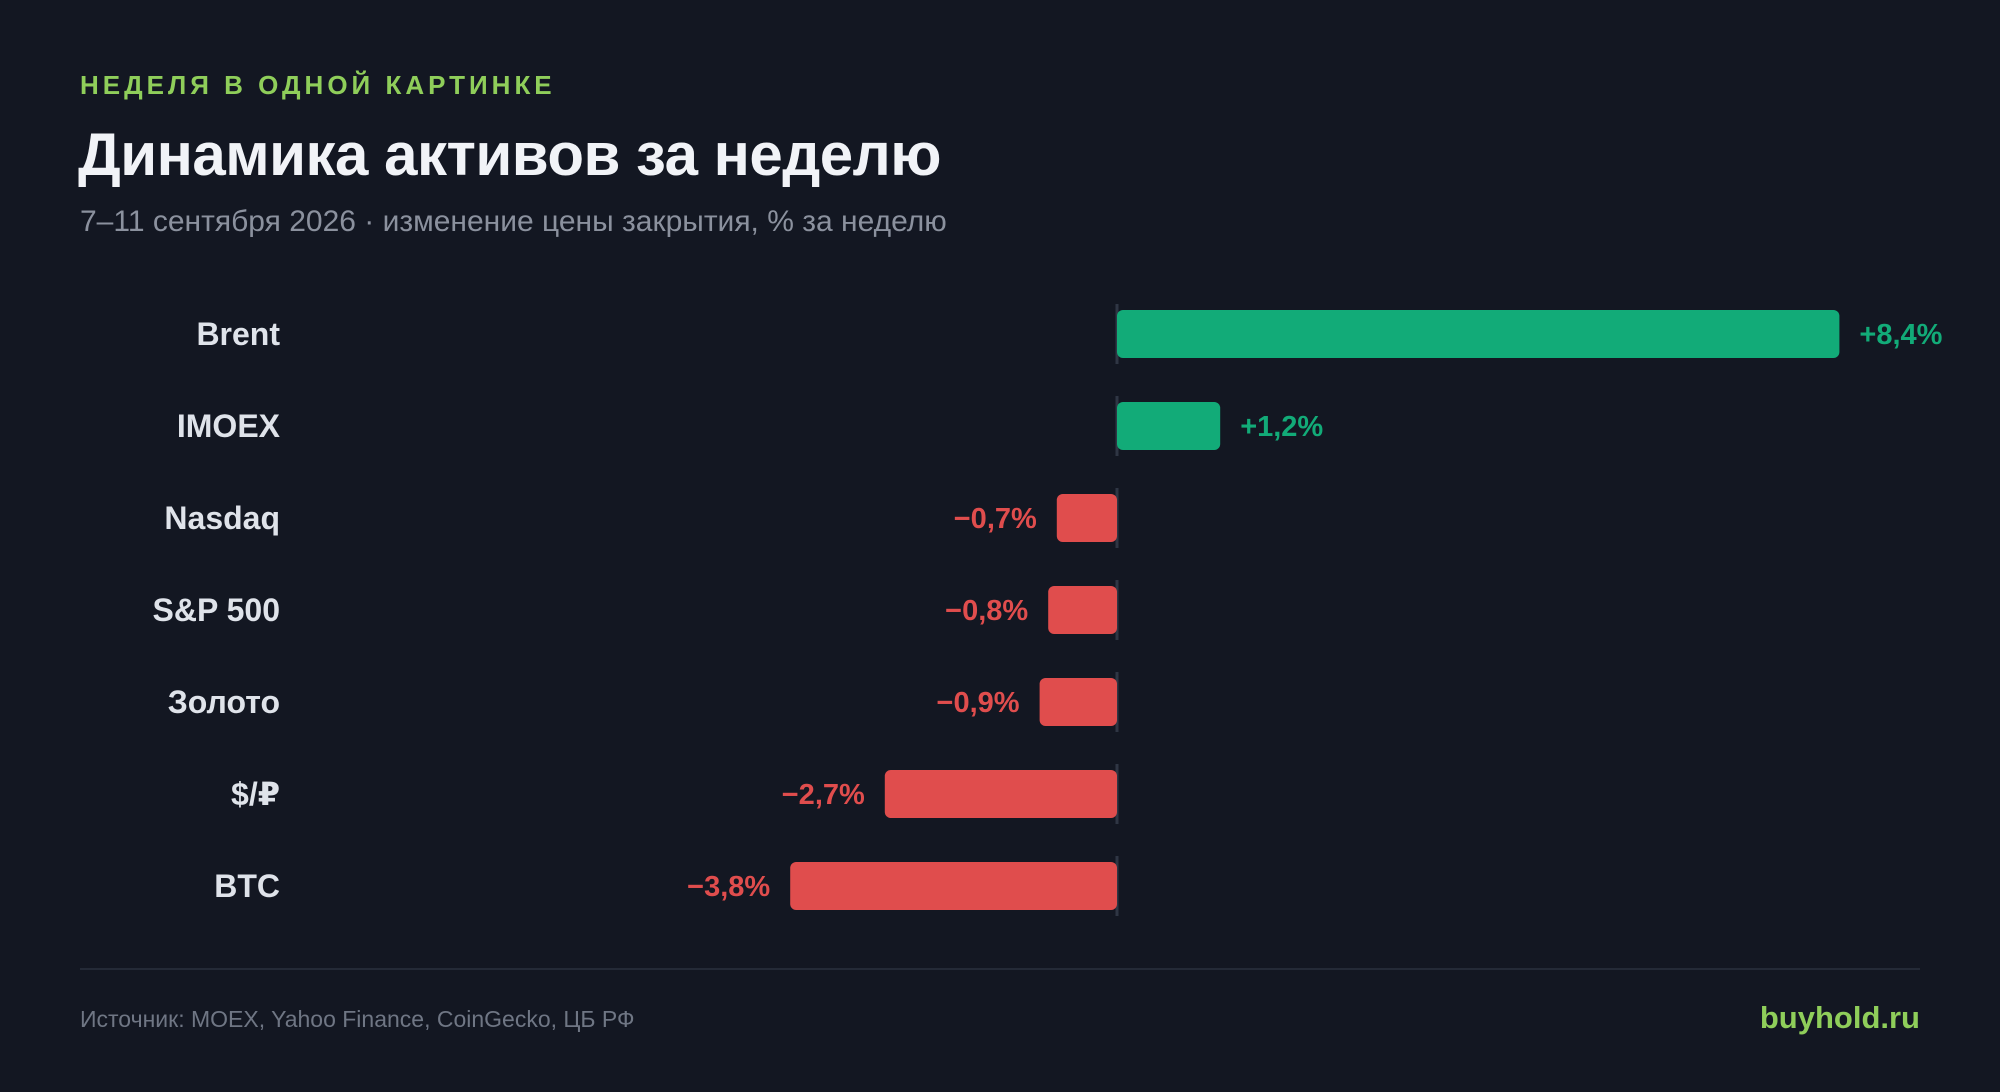 The width and height of the screenshot is (2000, 1092). Describe the element at coordinates (229, 426) in the screenshot. I see `category-label: IMOEX` at that location.